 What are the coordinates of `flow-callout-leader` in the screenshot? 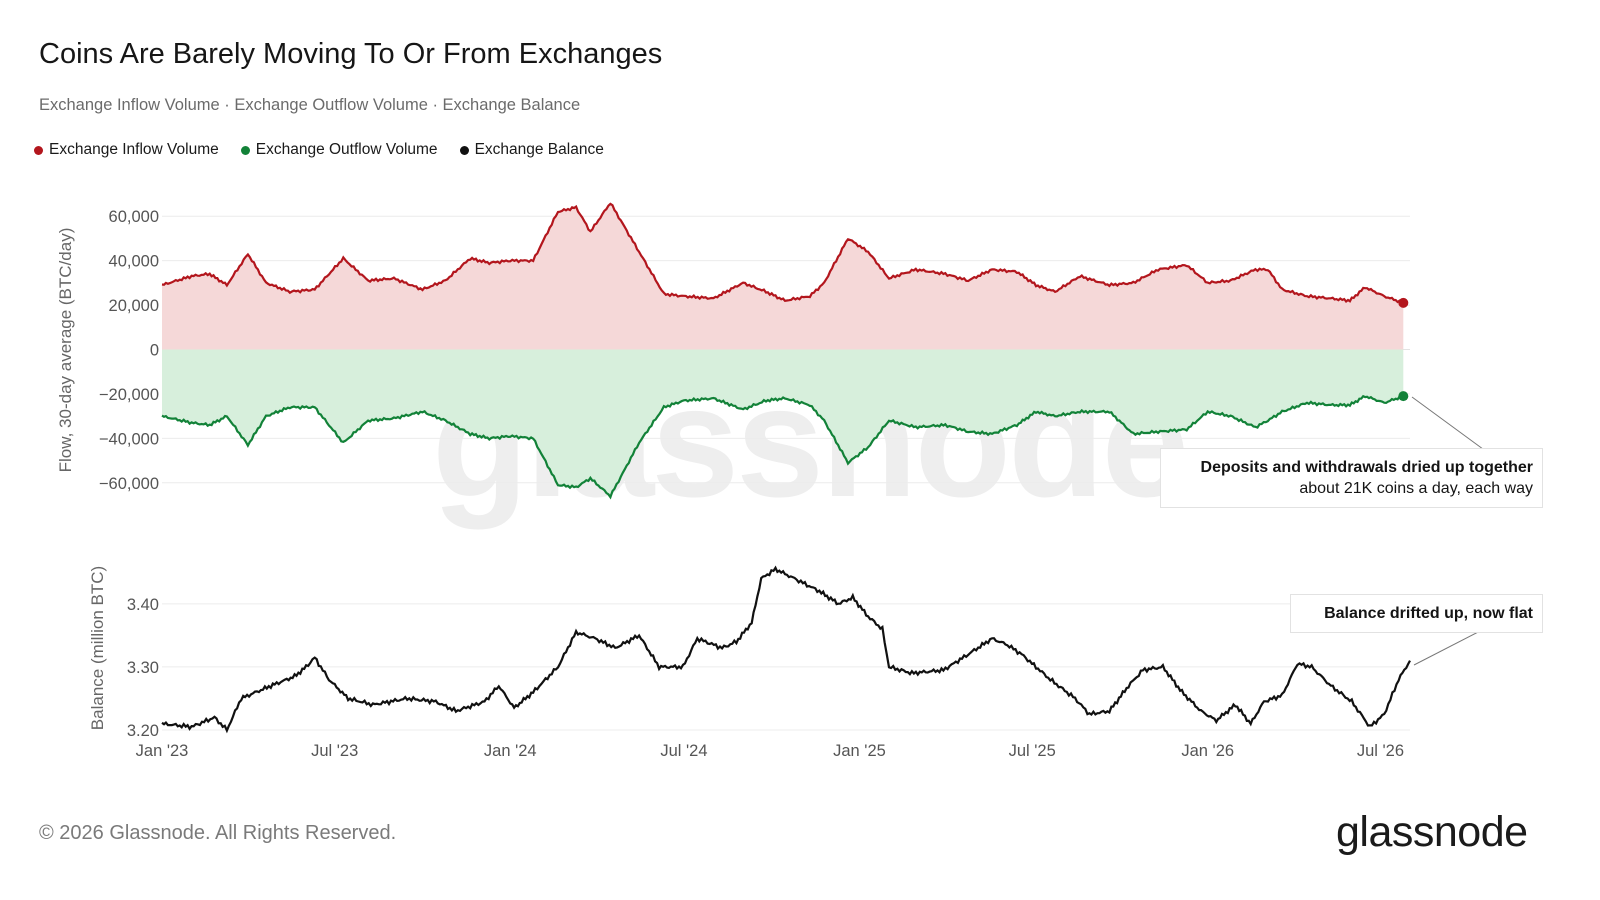 It's located at (1449, 424).